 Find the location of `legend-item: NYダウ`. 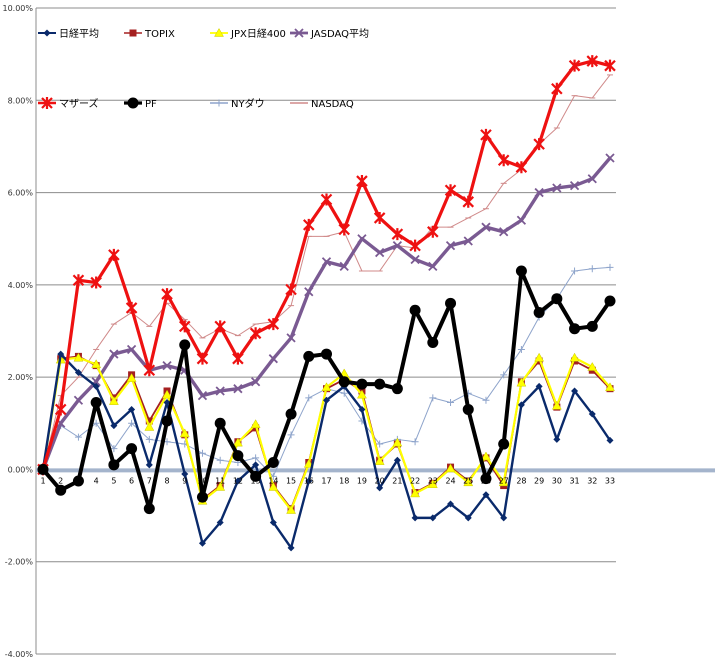

legend-item: NYダウ is located at coordinates (237, 103).